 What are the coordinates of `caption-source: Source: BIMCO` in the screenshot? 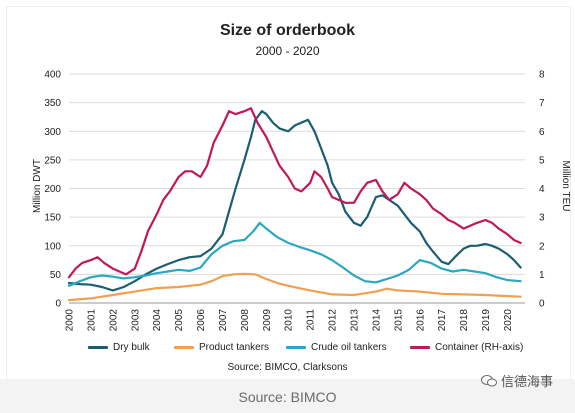 It's located at (287, 397).